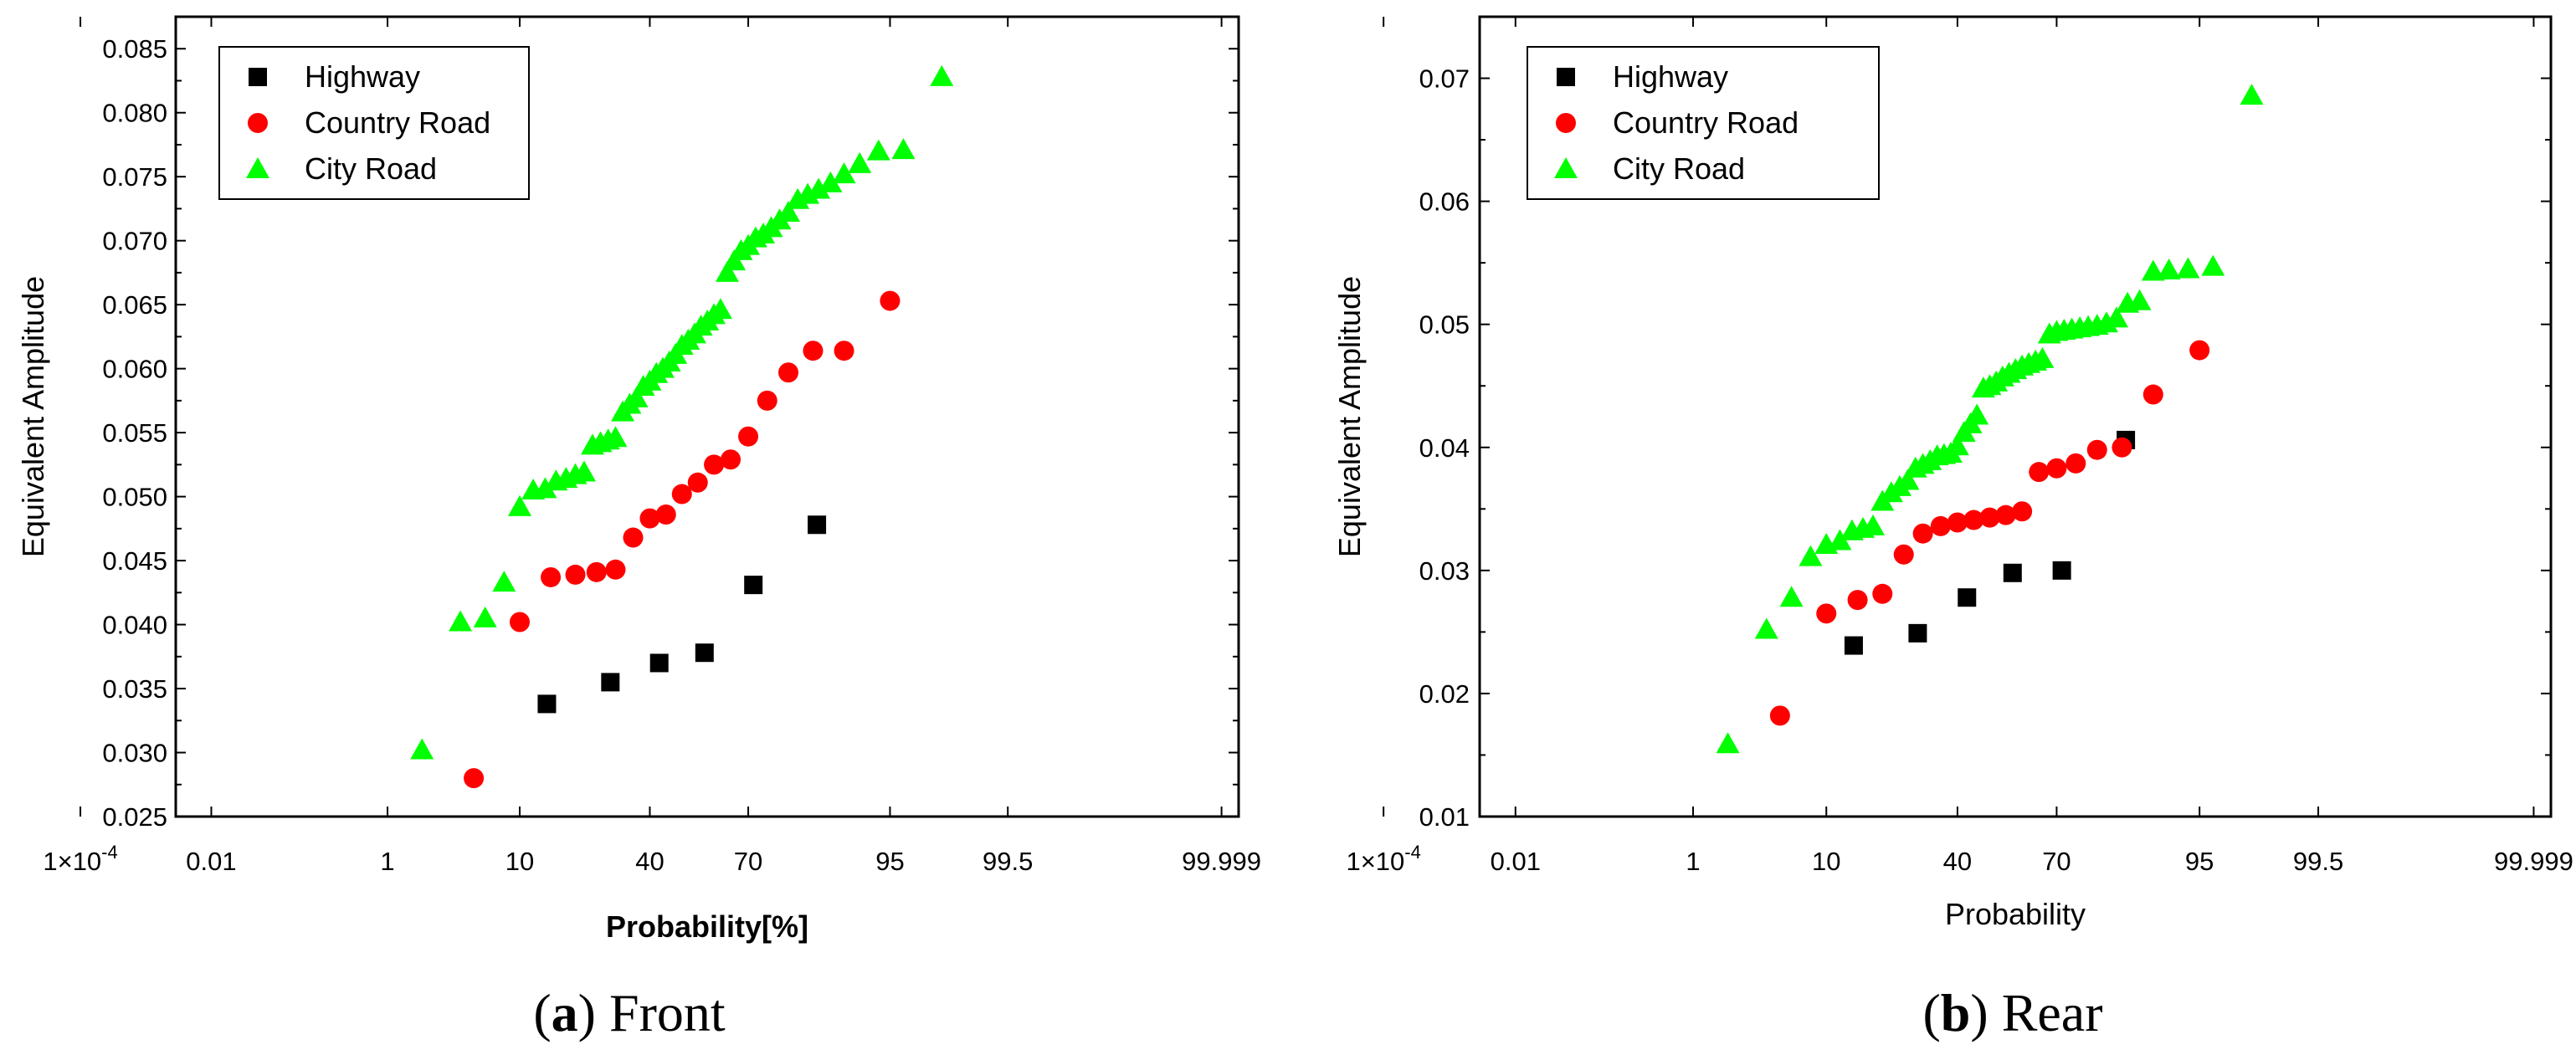 This screenshot has width=2576, height=1055. Describe the element at coordinates (134, 241) in the screenshot. I see `y-tick-label: 0.070` at that location.